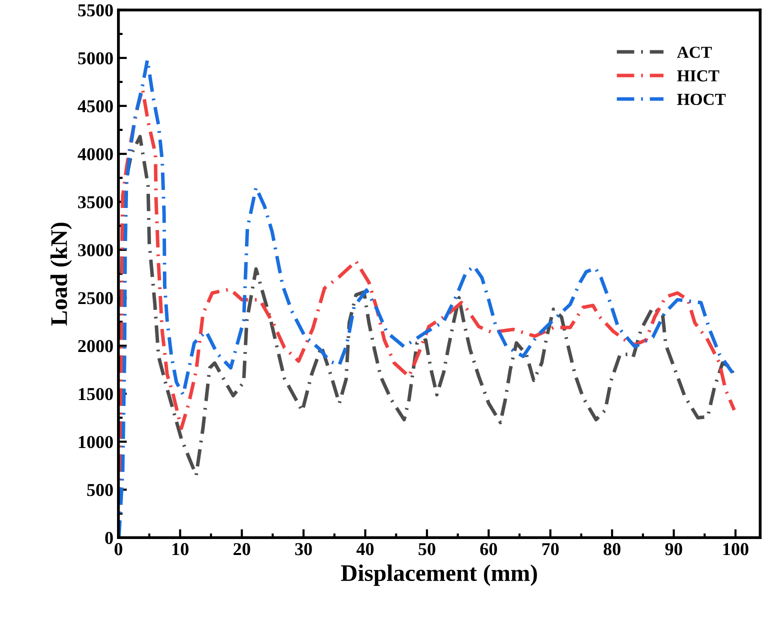 The width and height of the screenshot is (764, 623). I want to click on y-tick-label: 4000, so click(95, 154).